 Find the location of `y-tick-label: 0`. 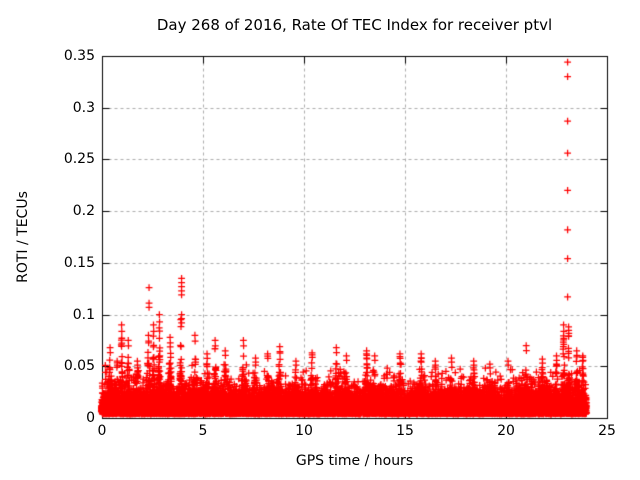

y-tick-label: 0 is located at coordinates (90, 418).